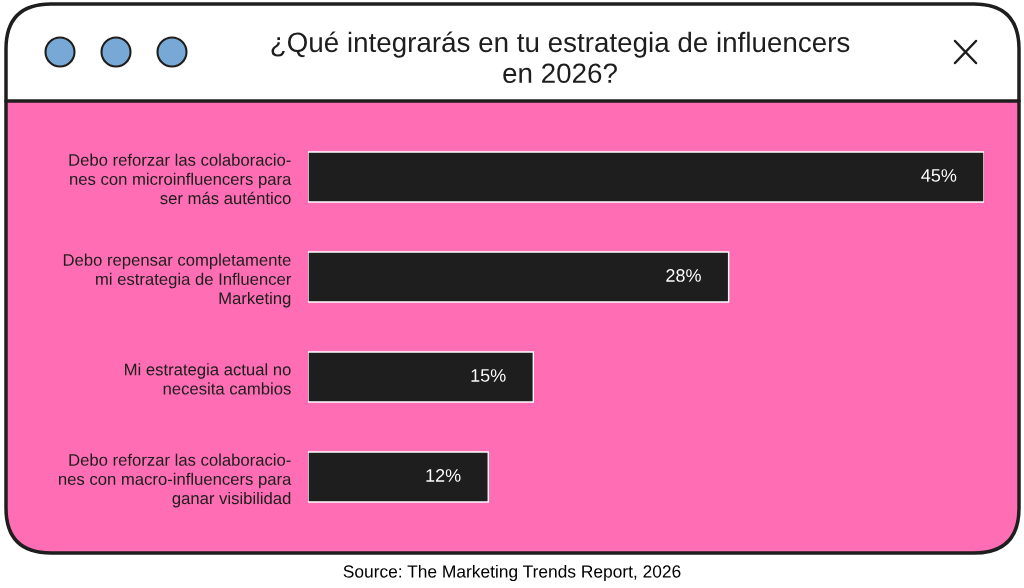  Describe the element at coordinates (683, 275) in the screenshot. I see `data-label: 28%` at that location.